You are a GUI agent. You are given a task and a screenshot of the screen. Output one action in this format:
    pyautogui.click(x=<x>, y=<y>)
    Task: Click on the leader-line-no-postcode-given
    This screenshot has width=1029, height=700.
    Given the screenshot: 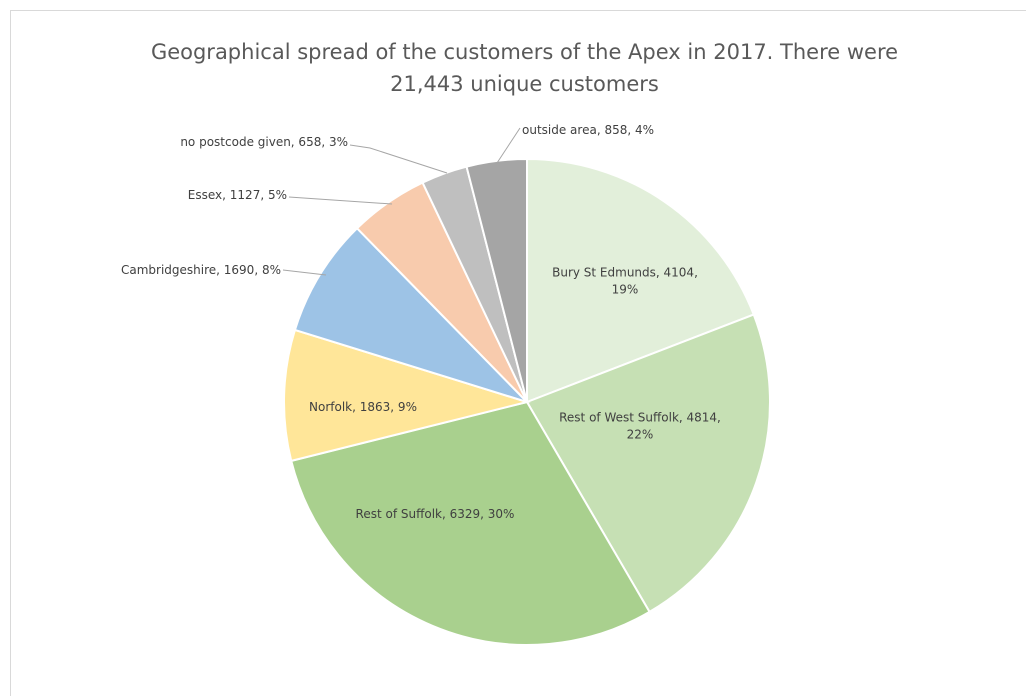 What is the action you would take?
    pyautogui.click(x=398, y=159)
    